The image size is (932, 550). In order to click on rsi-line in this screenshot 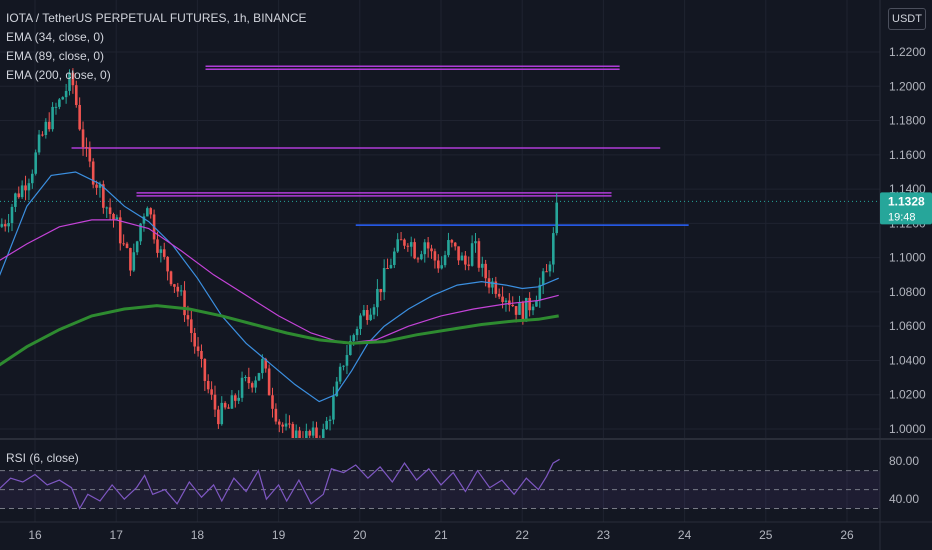, I will do `click(280, 484)`.